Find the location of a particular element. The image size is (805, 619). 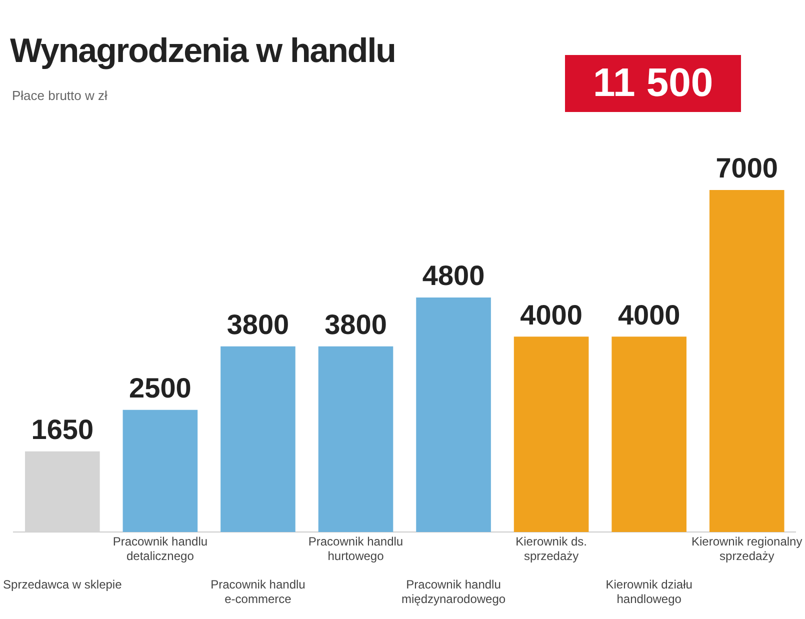

x-tick-label: Pracownik handlu detalicznego is located at coordinates (160, 548).